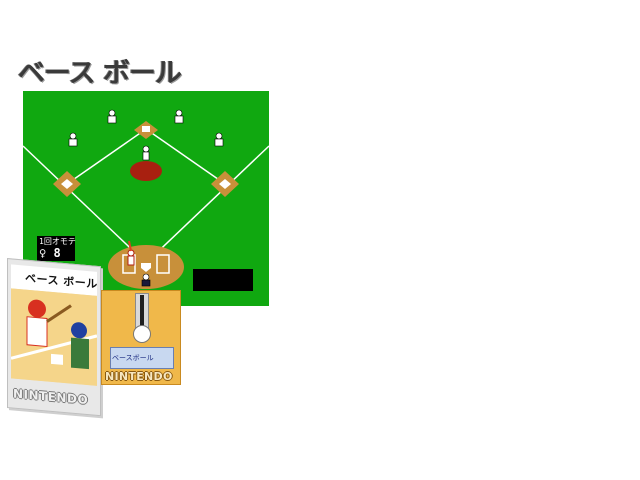 The height and width of the screenshot is (480, 640). I want to click on fielder-pitcher, so click(146, 153).